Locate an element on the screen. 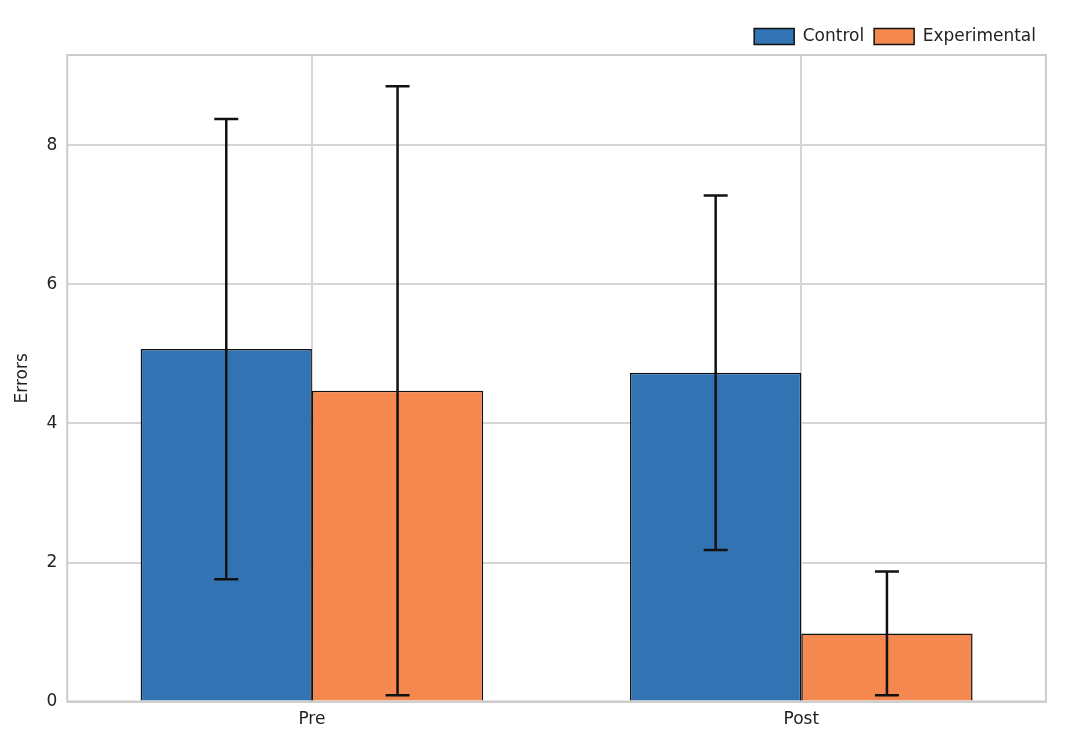 This screenshot has width=1067, height=749. y-tick-label: 6 is located at coordinates (52, 282).